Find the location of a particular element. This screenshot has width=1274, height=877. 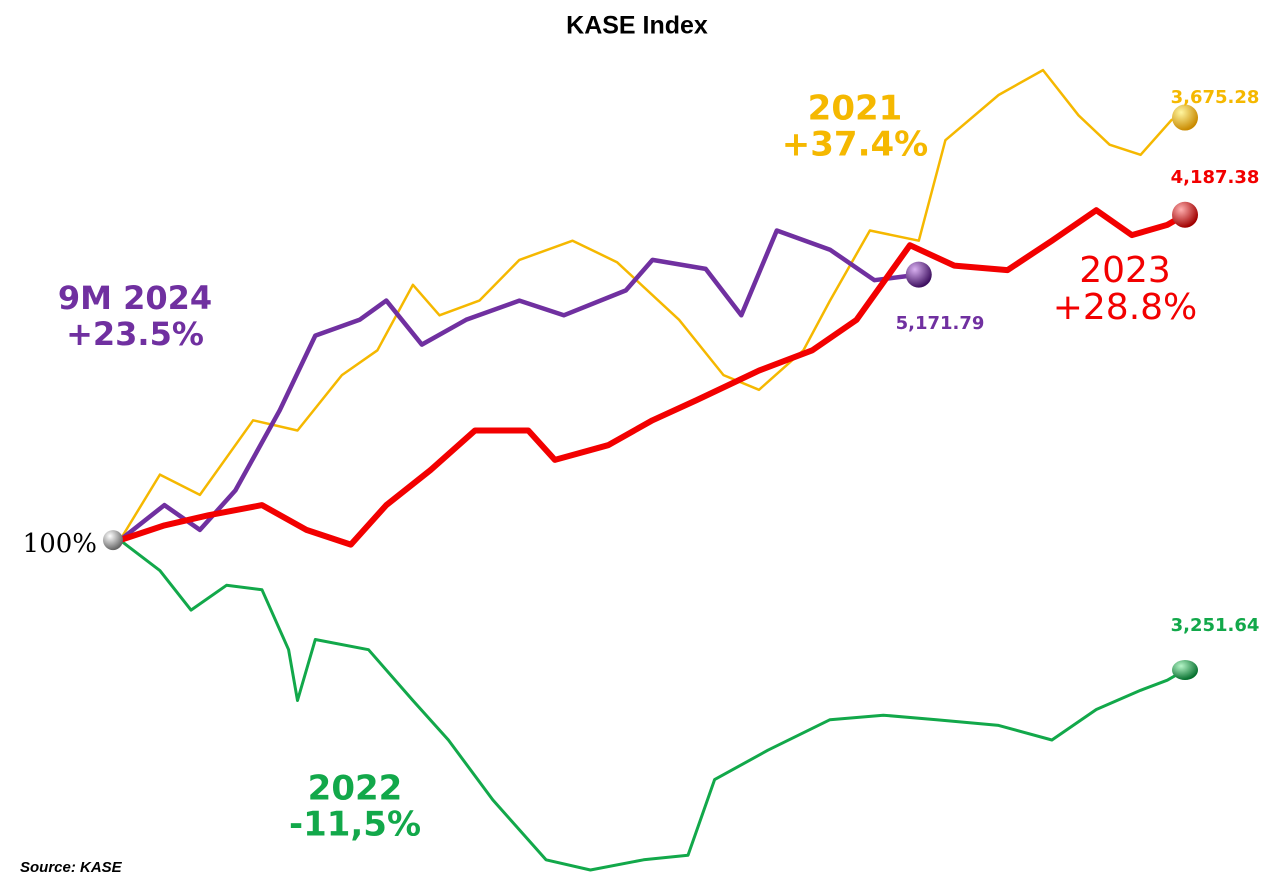

series-name: 2023 is located at coordinates (1125, 270).